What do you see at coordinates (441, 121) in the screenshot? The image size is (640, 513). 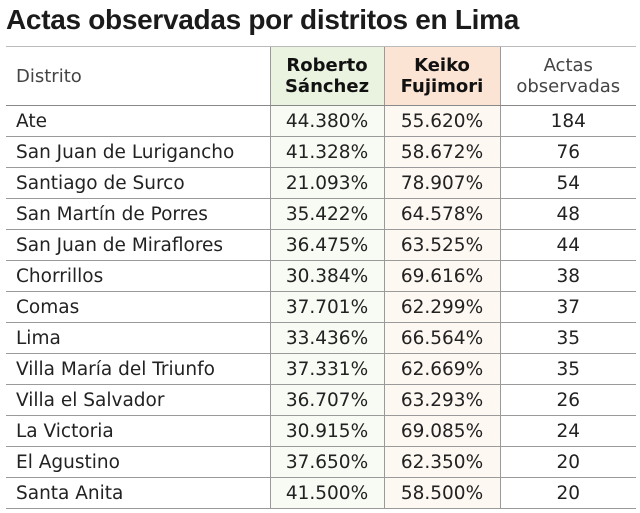 I see `table-cell: 55.620%` at bounding box center [441, 121].